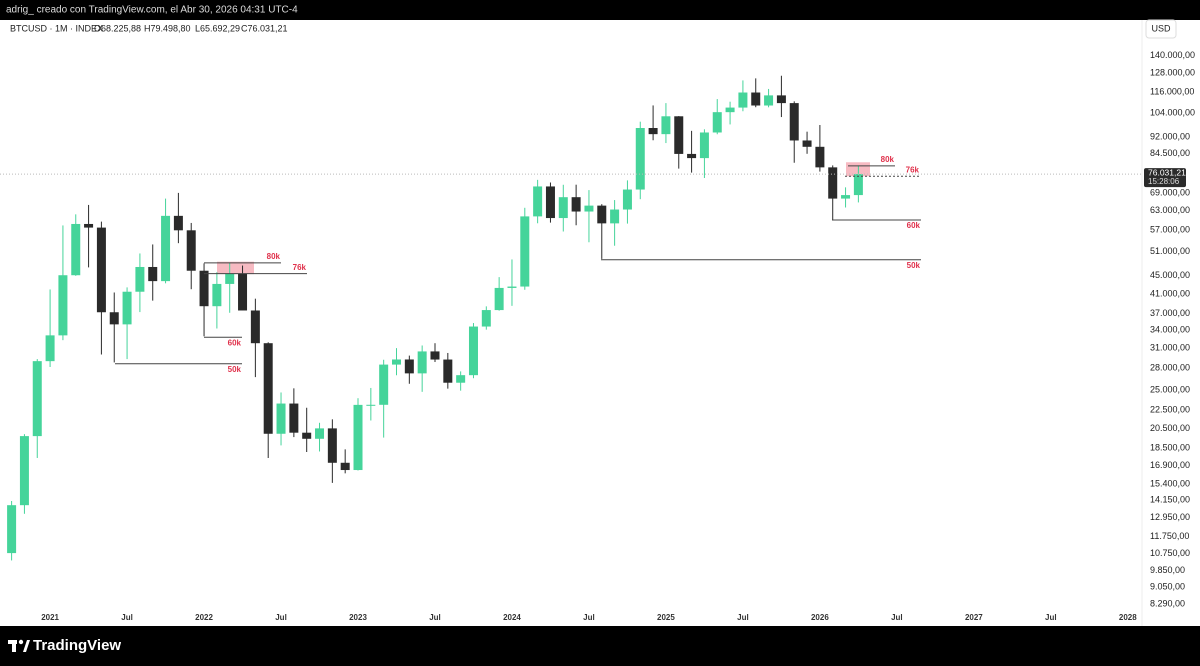 The width and height of the screenshot is (1200, 666). I want to click on y-tick-label: 28.000,00, so click(1170, 367).